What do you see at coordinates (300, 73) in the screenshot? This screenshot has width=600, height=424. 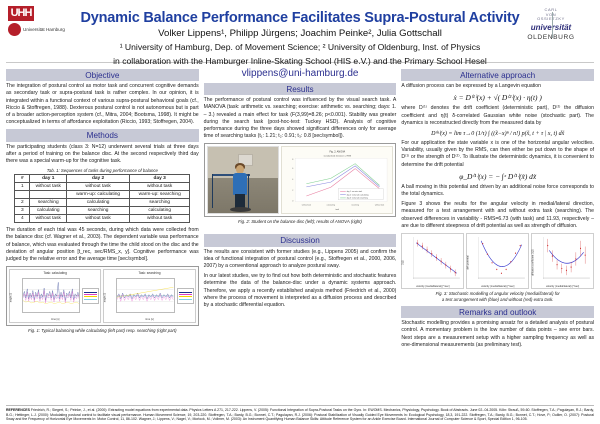 I see `contact-email: vlippens@uni-hamburg.de` at bounding box center [300, 73].